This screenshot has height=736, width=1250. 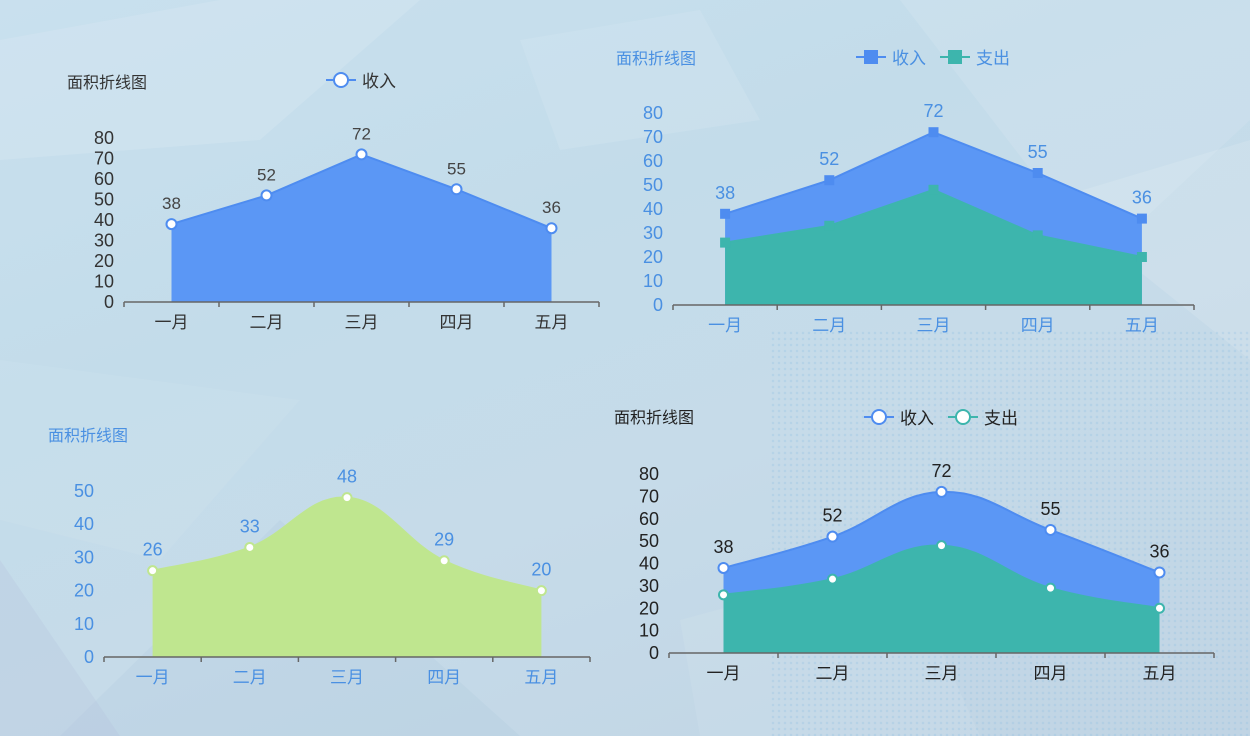 I want to click on chart-plot-2: 0 10 20 30 40 50 60 70 80 一月 二月 三月 四月 五月 38 52 72 55 36, so click(x=919, y=218).